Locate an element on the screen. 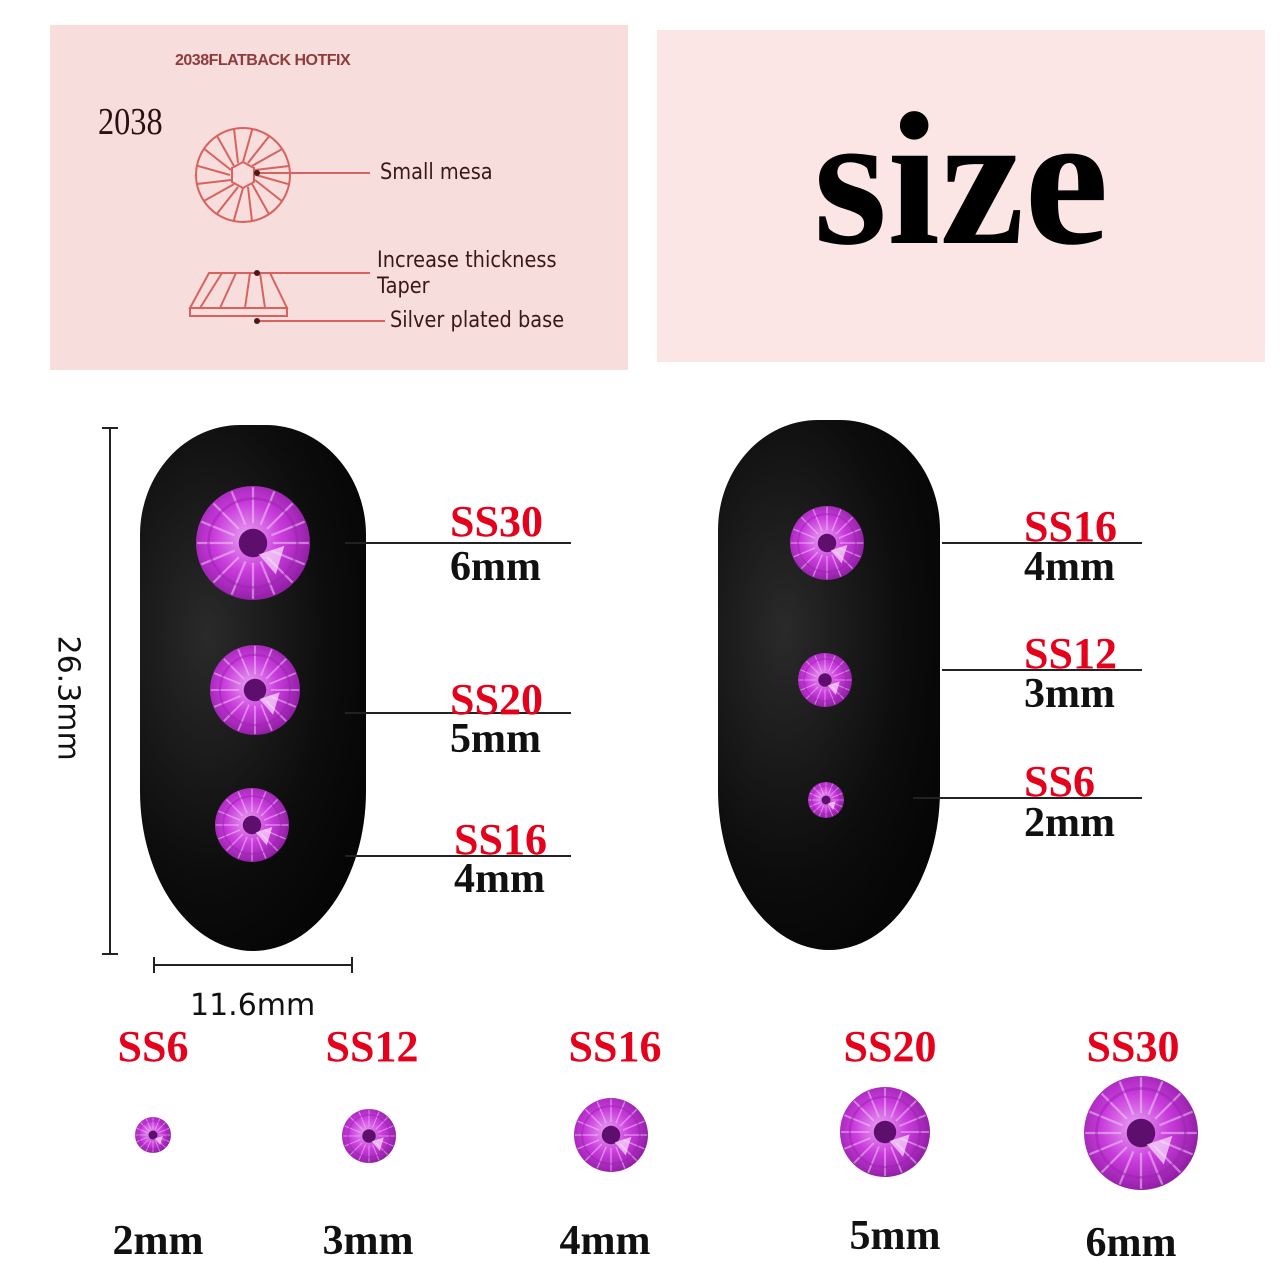  structure-diagram-panel is located at coordinates (339, 197).